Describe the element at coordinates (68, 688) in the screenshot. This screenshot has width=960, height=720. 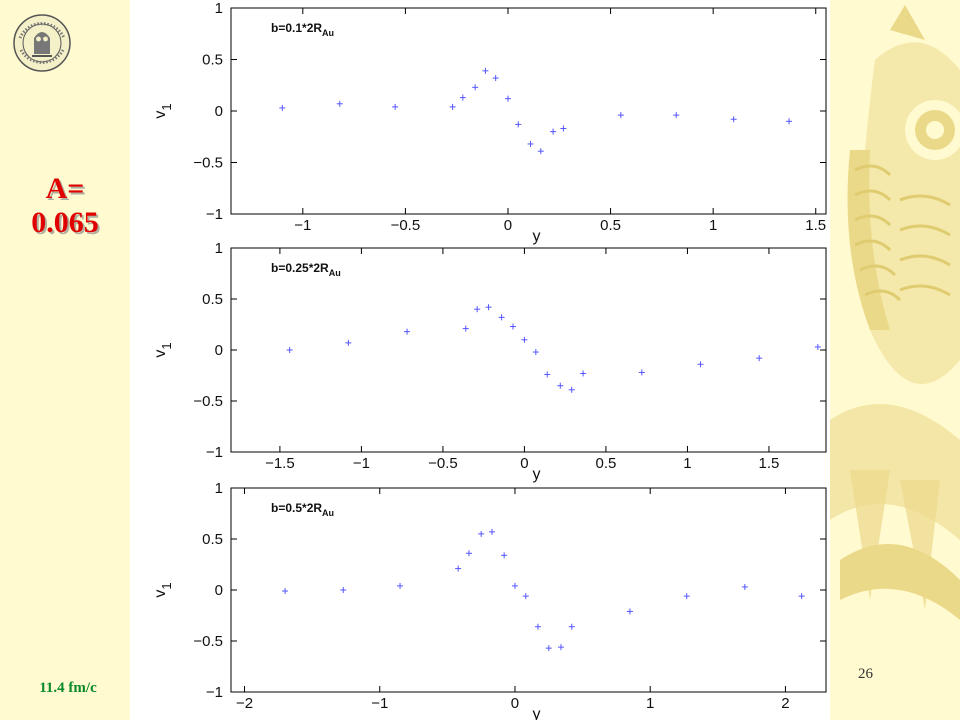
I see `time-label: 11.4 fm/c` at that location.